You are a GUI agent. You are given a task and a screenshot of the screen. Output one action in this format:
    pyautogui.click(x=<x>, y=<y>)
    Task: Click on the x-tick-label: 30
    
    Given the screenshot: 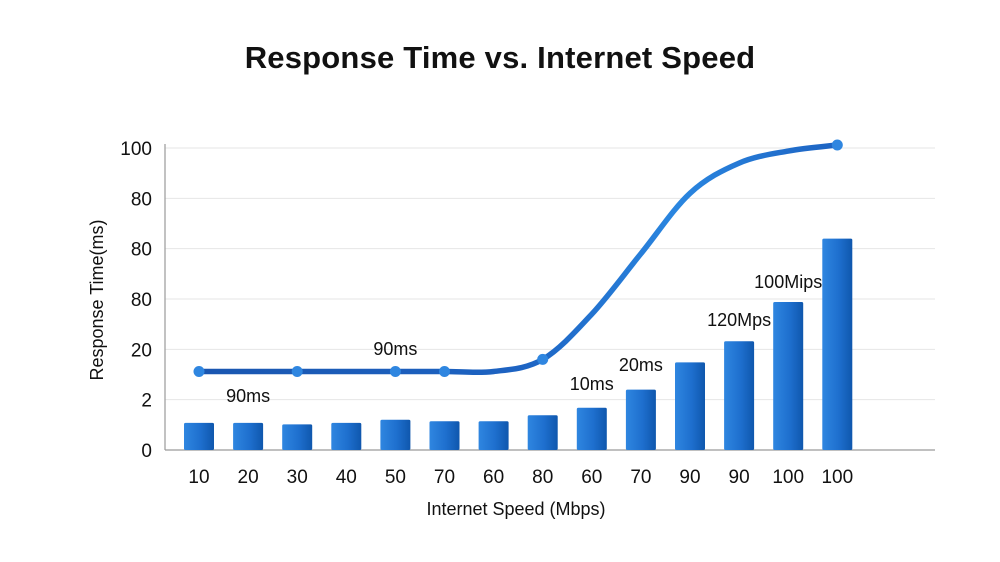 What is the action you would take?
    pyautogui.click(x=297, y=477)
    